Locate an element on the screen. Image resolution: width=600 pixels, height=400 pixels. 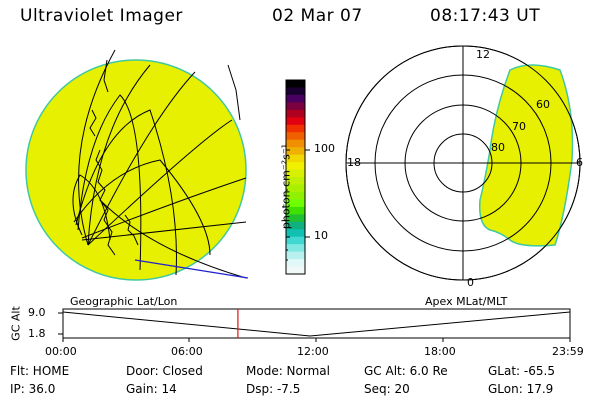
status-glat: GLat: -65.5 is located at coordinates (521, 371).